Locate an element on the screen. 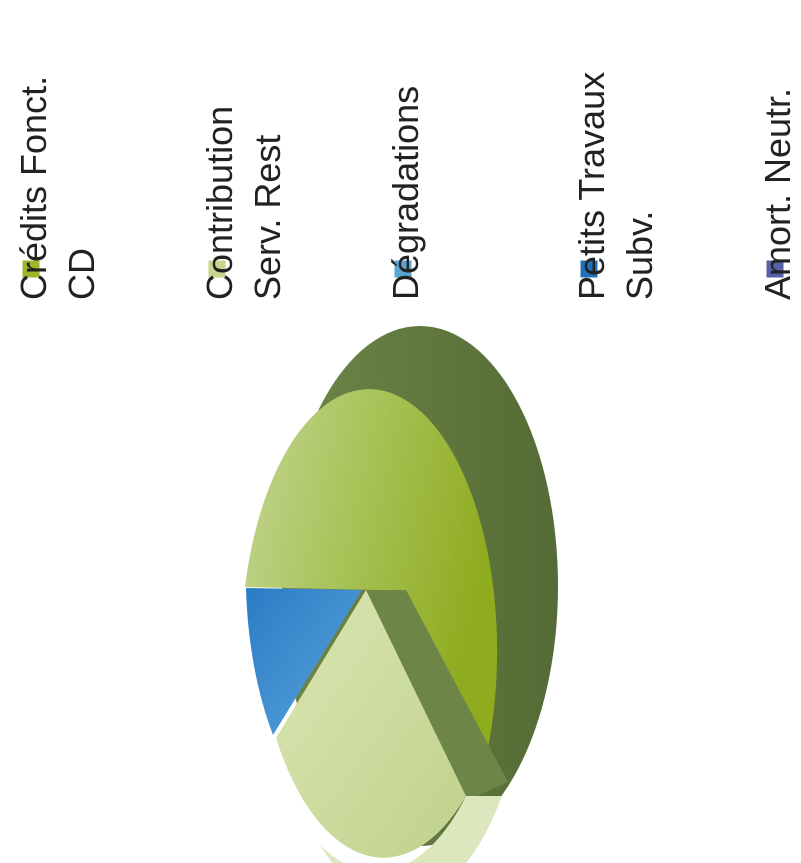 The height and width of the screenshot is (863, 801). legend-item-degradations: Dégradations is located at coordinates (405, 193).